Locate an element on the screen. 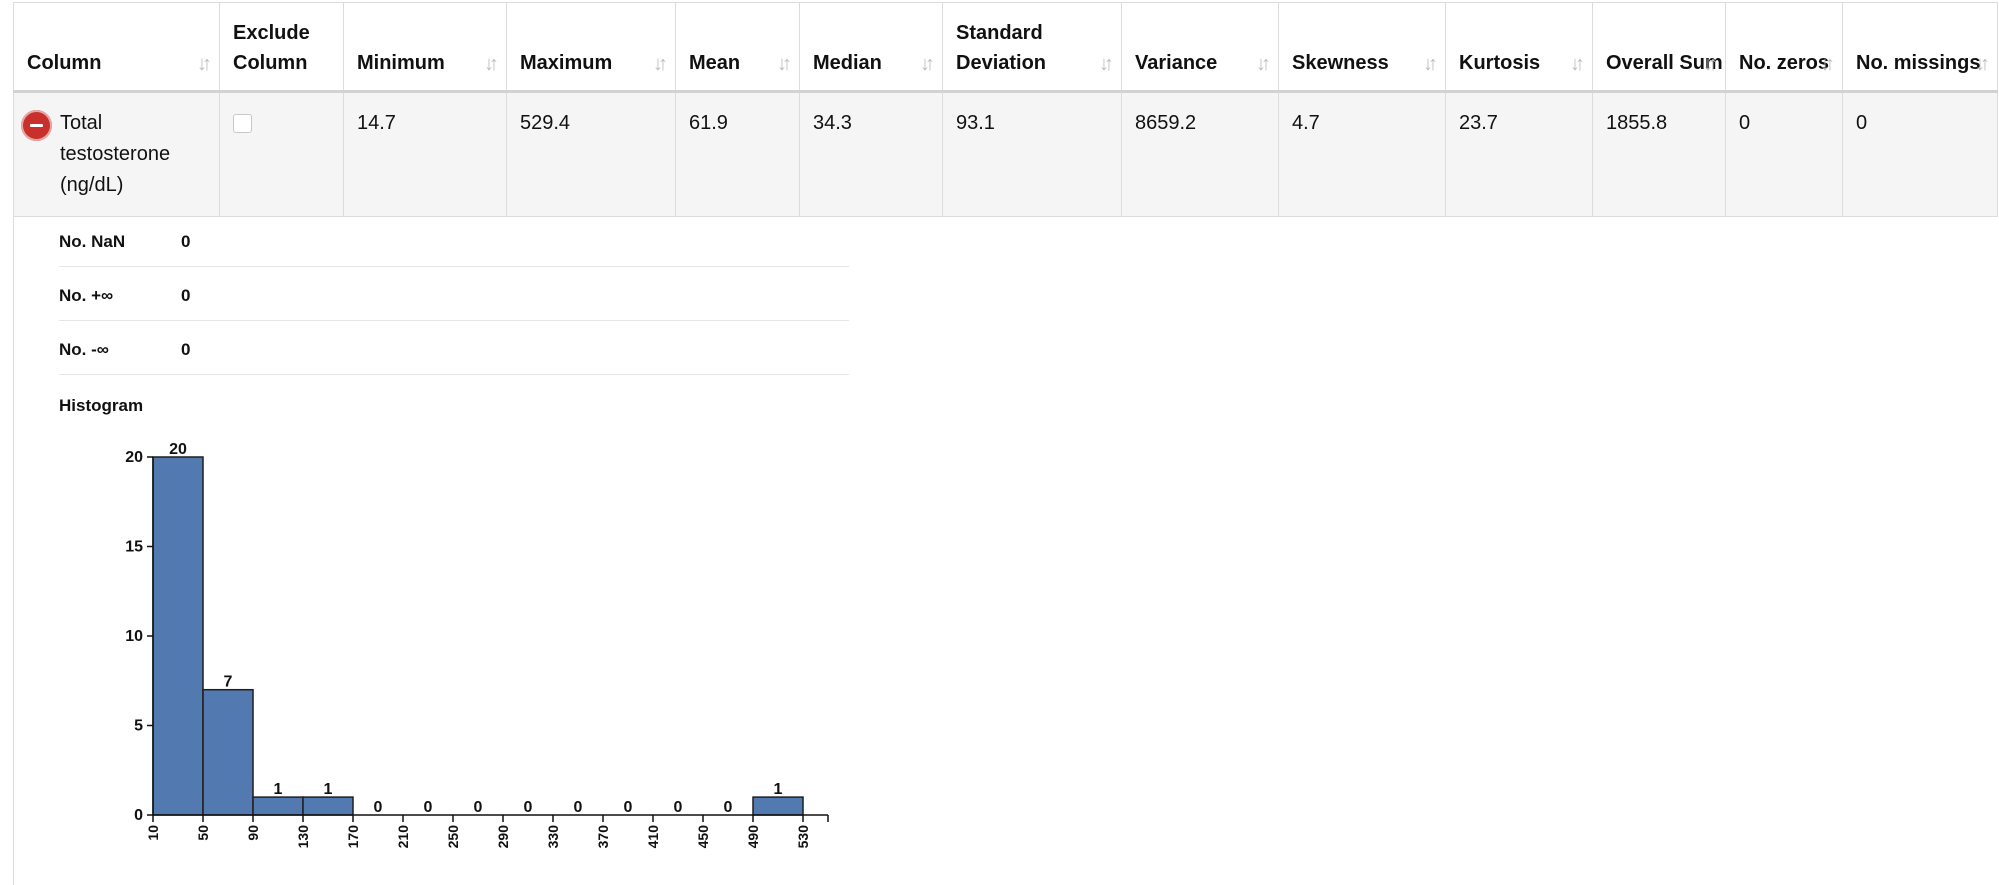 This screenshot has width=1999, height=885. bar-value-label: 20 is located at coordinates (178, 449).